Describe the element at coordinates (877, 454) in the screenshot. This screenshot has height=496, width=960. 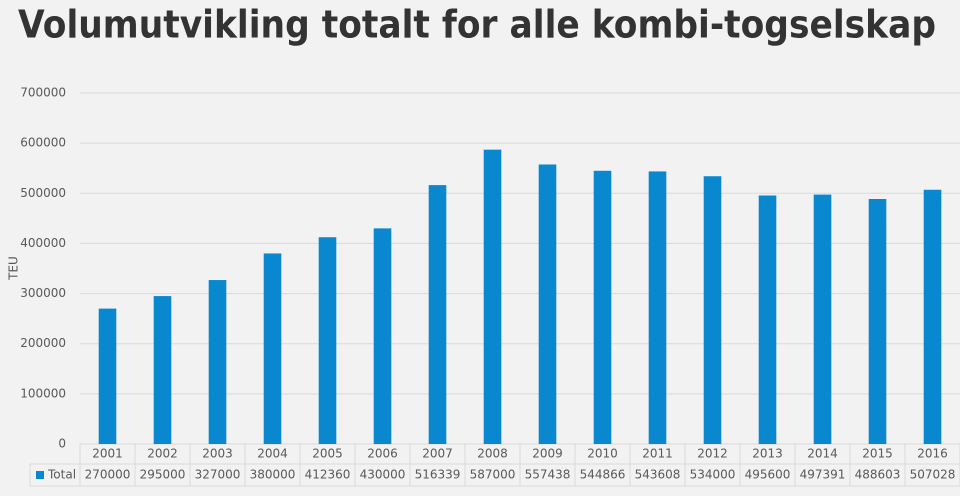
I see `x-tick-label: 2015` at that location.